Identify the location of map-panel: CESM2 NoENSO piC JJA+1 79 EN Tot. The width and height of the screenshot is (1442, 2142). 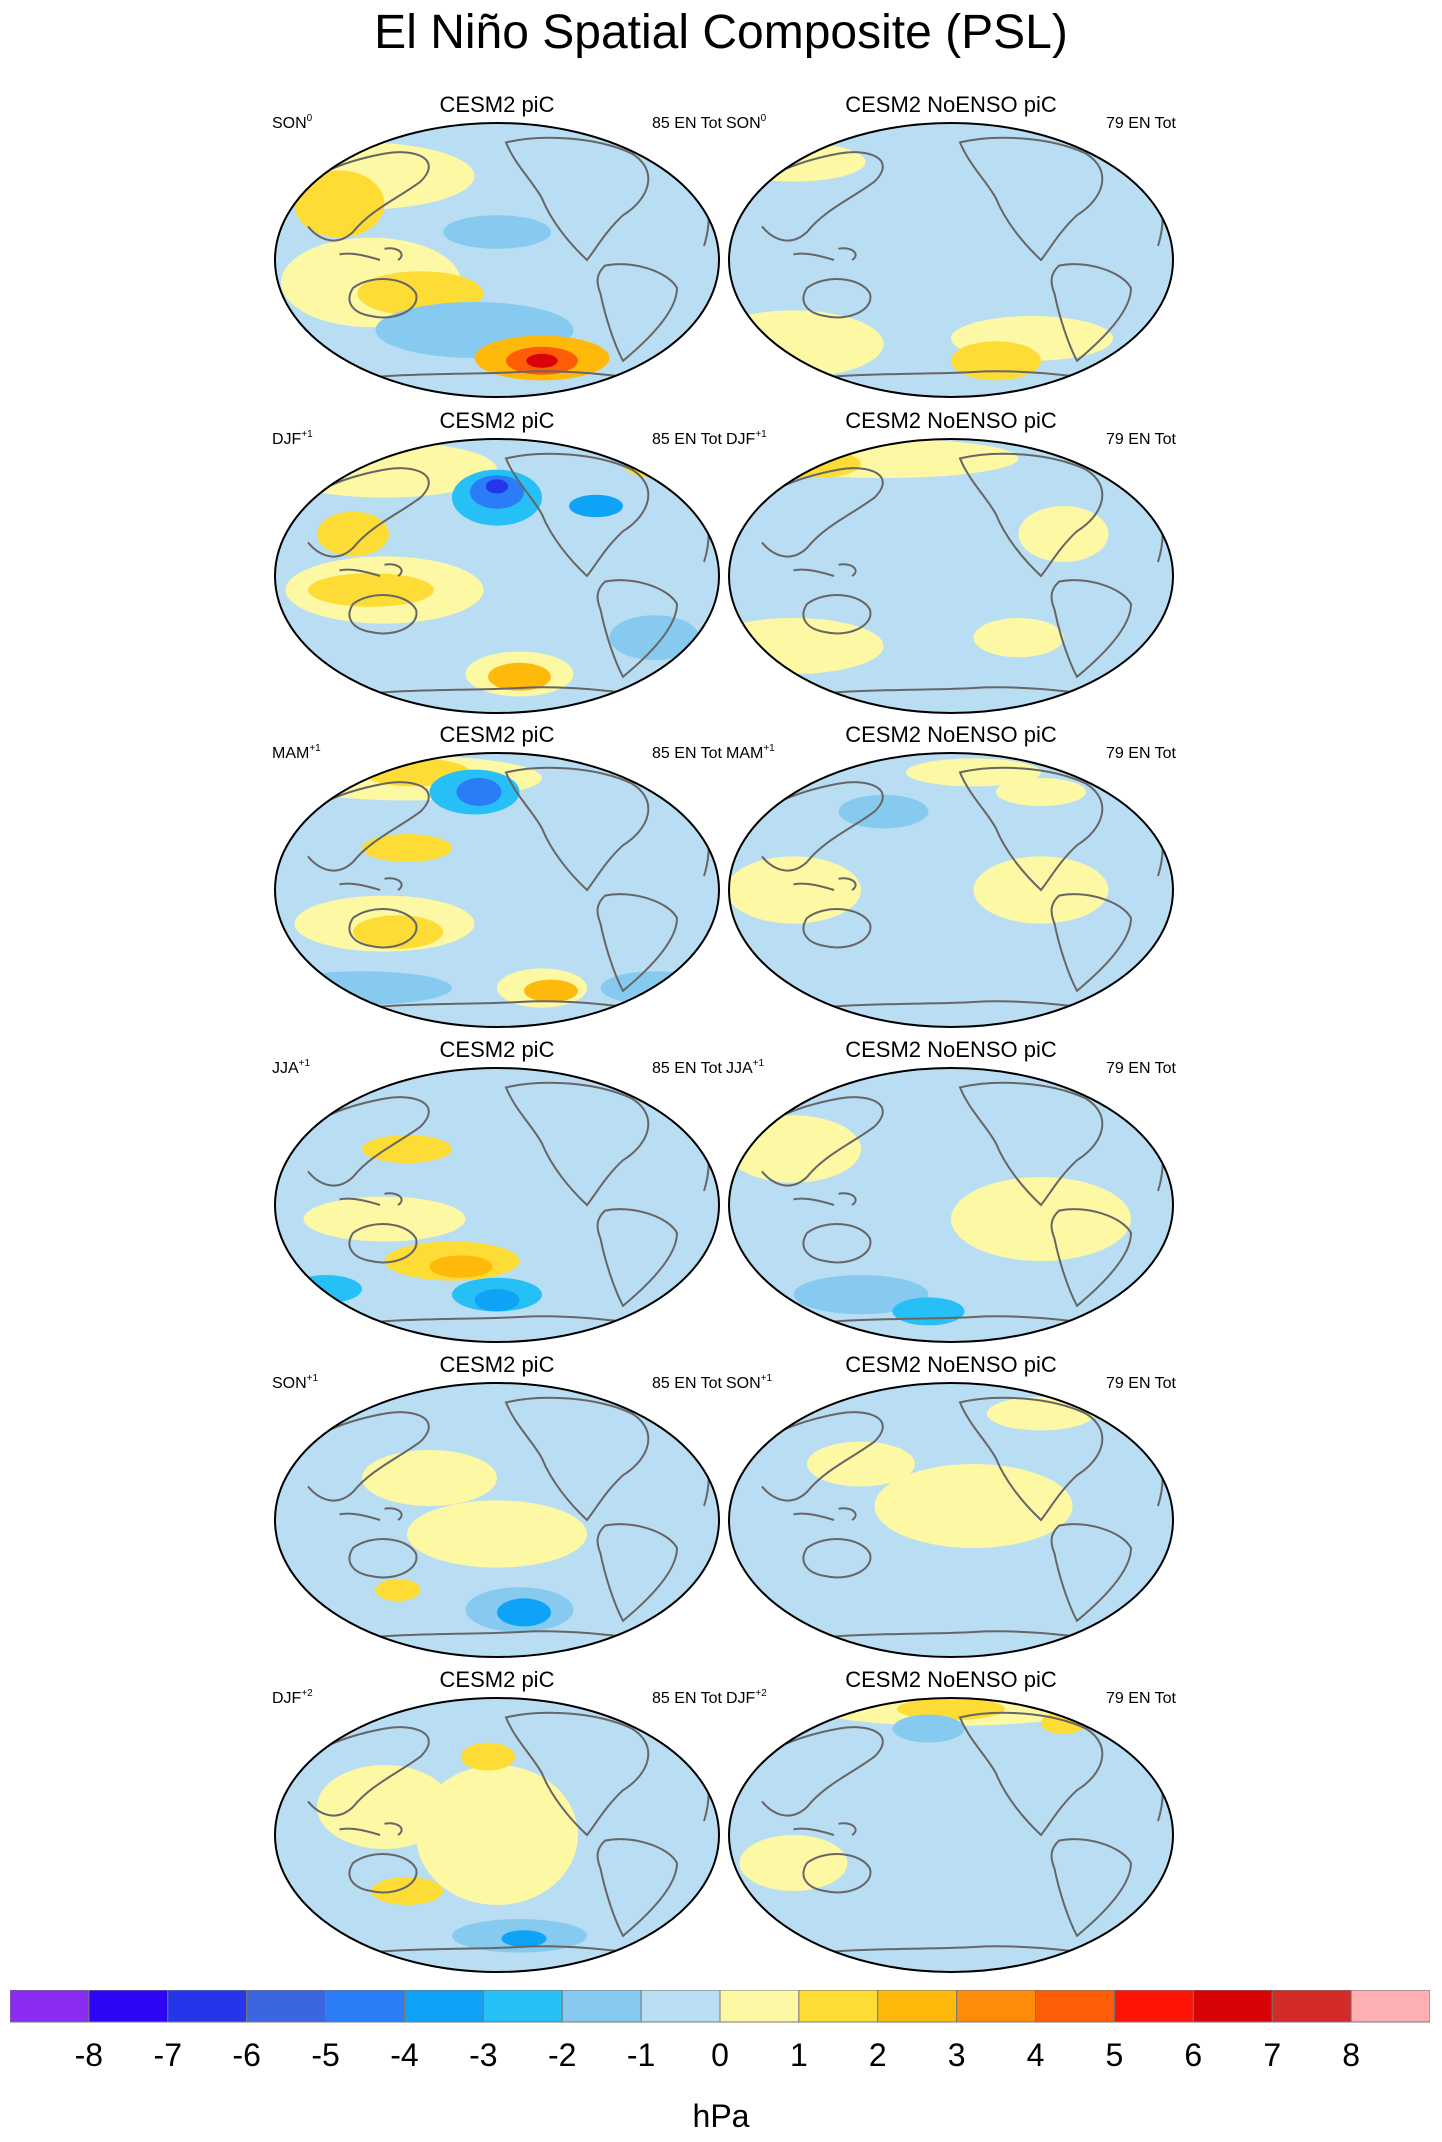
(951, 1202).